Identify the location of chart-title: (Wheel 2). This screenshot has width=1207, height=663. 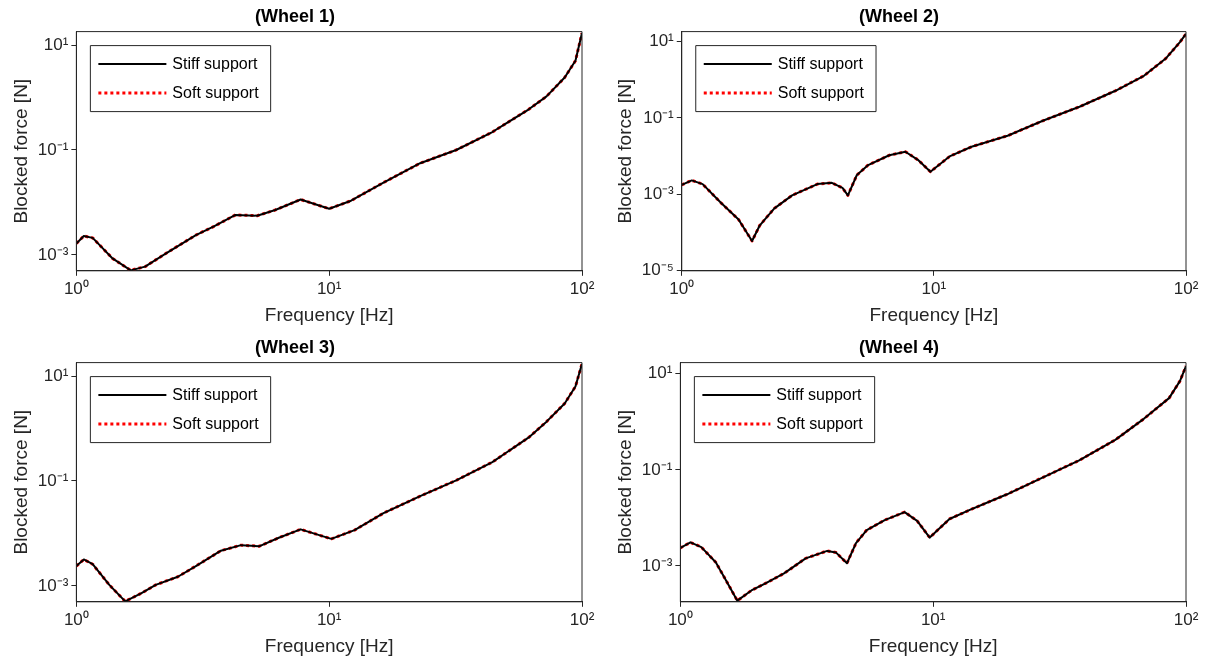
(899, 15).